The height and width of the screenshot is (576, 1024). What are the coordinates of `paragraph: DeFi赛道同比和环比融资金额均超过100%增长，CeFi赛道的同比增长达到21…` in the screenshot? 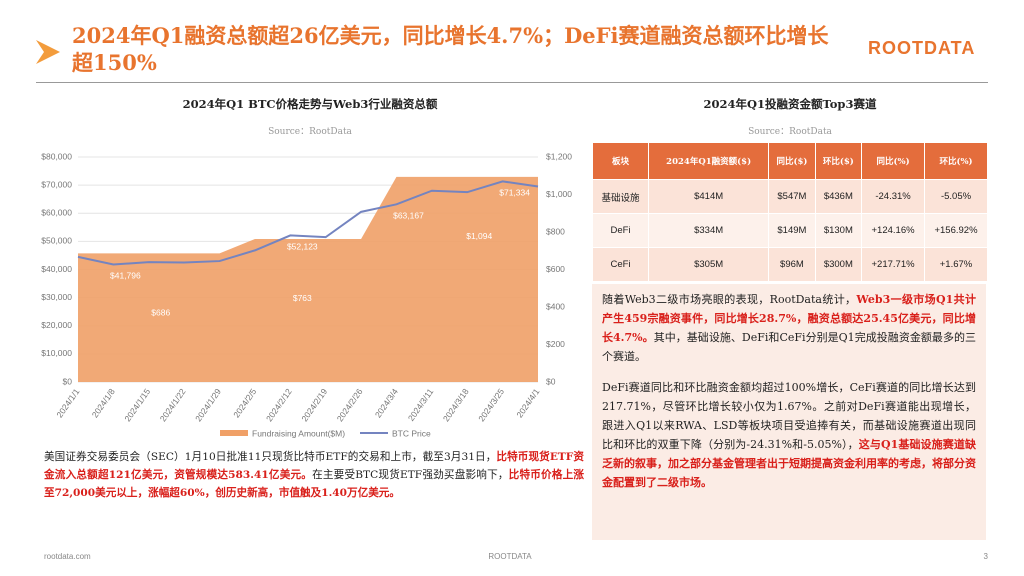 It's located at (789, 435).